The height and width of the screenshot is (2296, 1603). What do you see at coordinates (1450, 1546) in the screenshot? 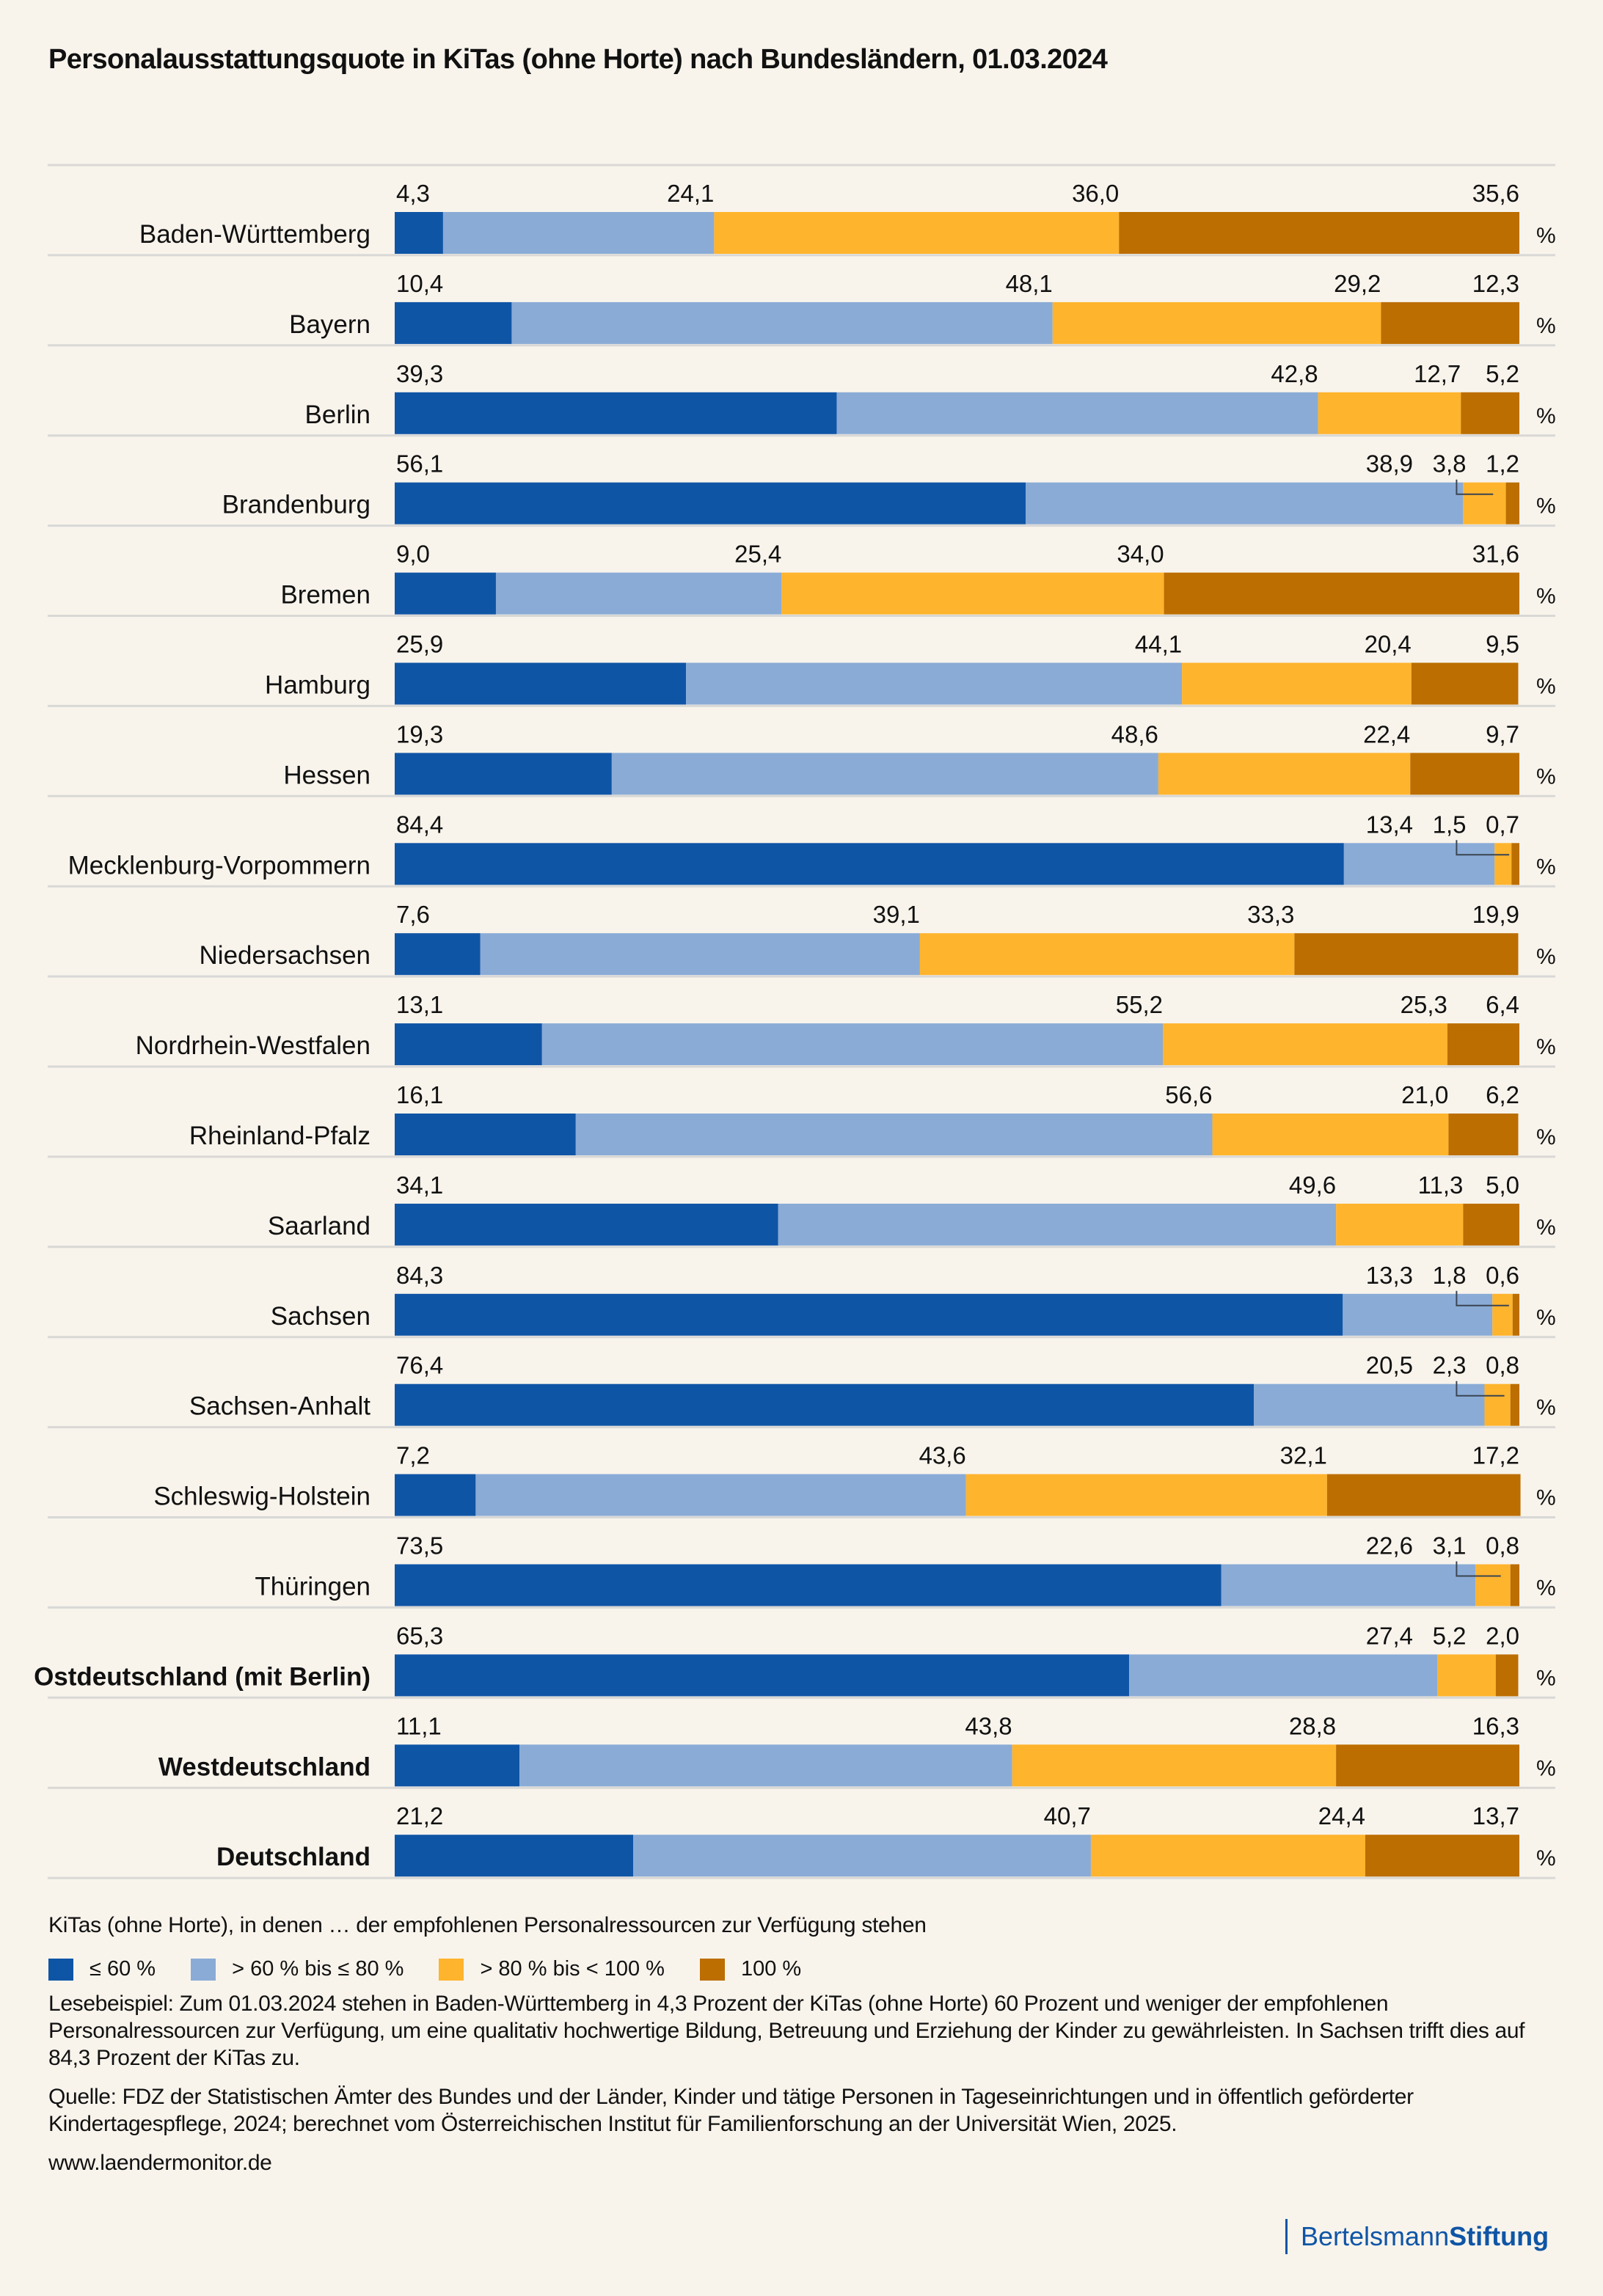
I see `value-label: 3,1` at bounding box center [1450, 1546].